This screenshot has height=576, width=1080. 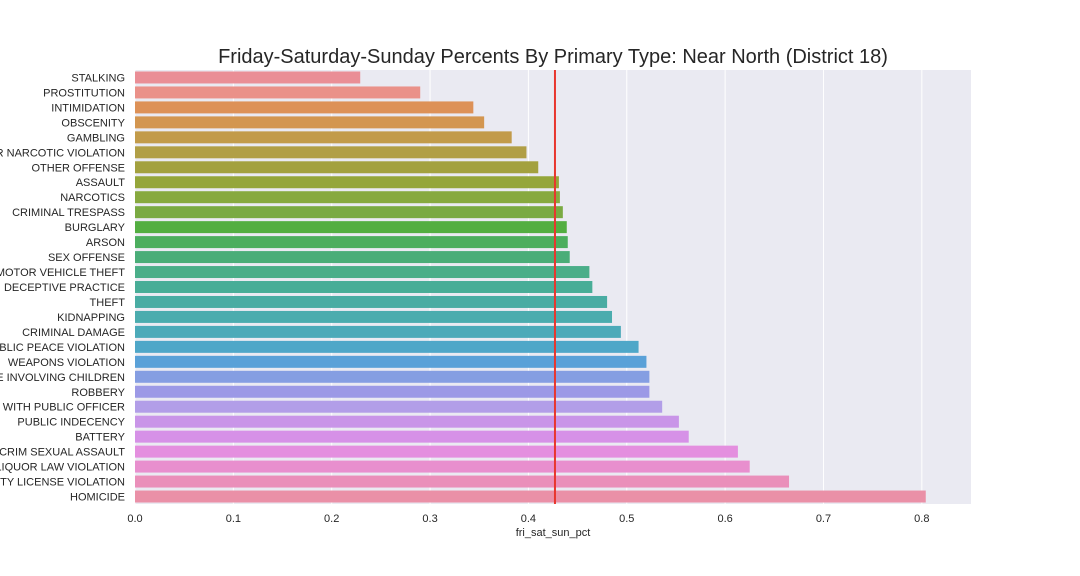 I want to click on category-label: INTERFERENCE WITH PUBLIC OFFICER, so click(x=62, y=408).